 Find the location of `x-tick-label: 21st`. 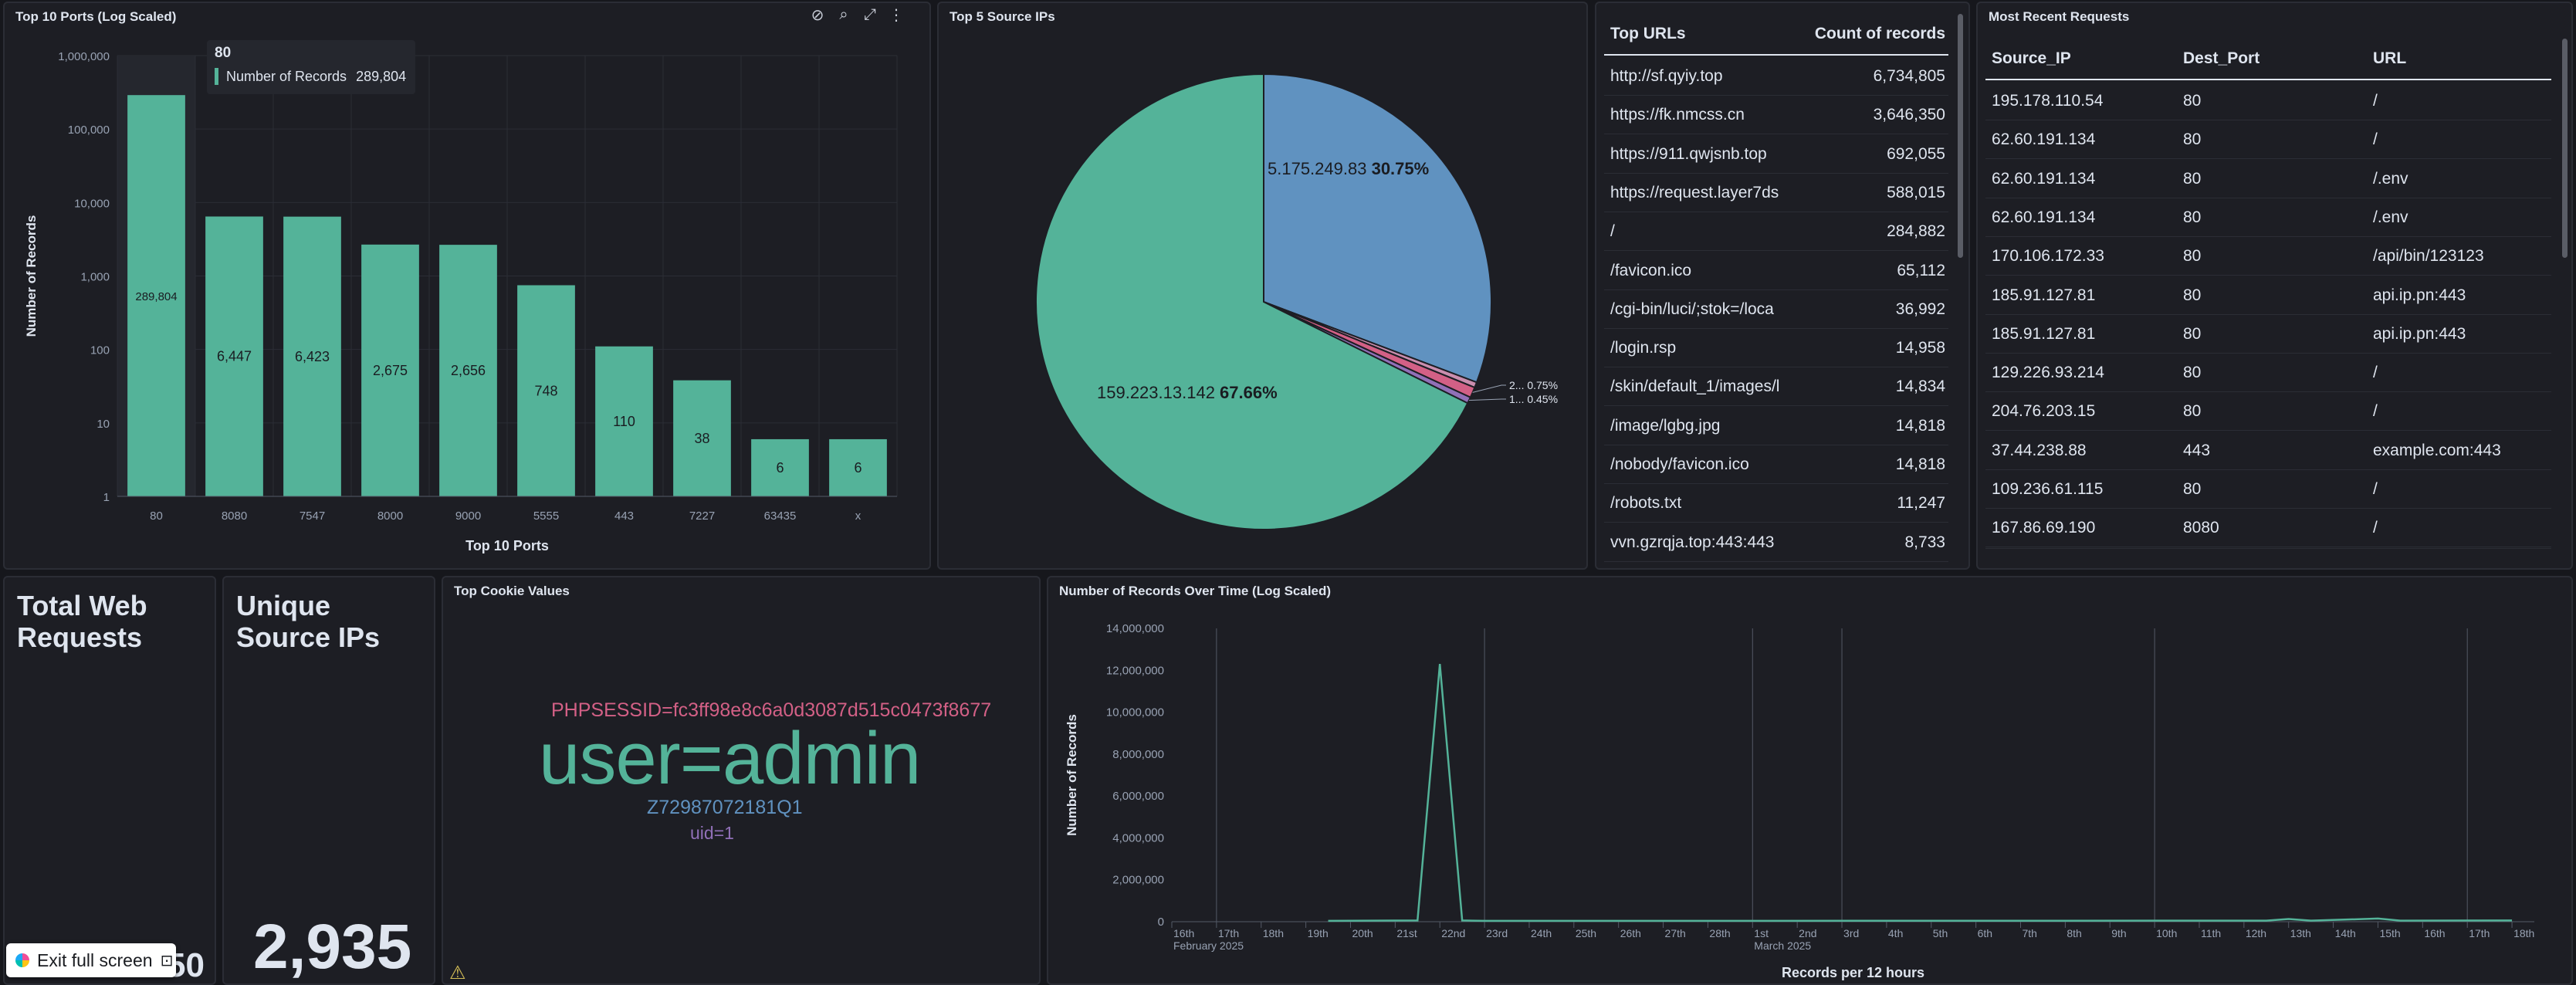

x-tick-label: 21st is located at coordinates (1406, 933).